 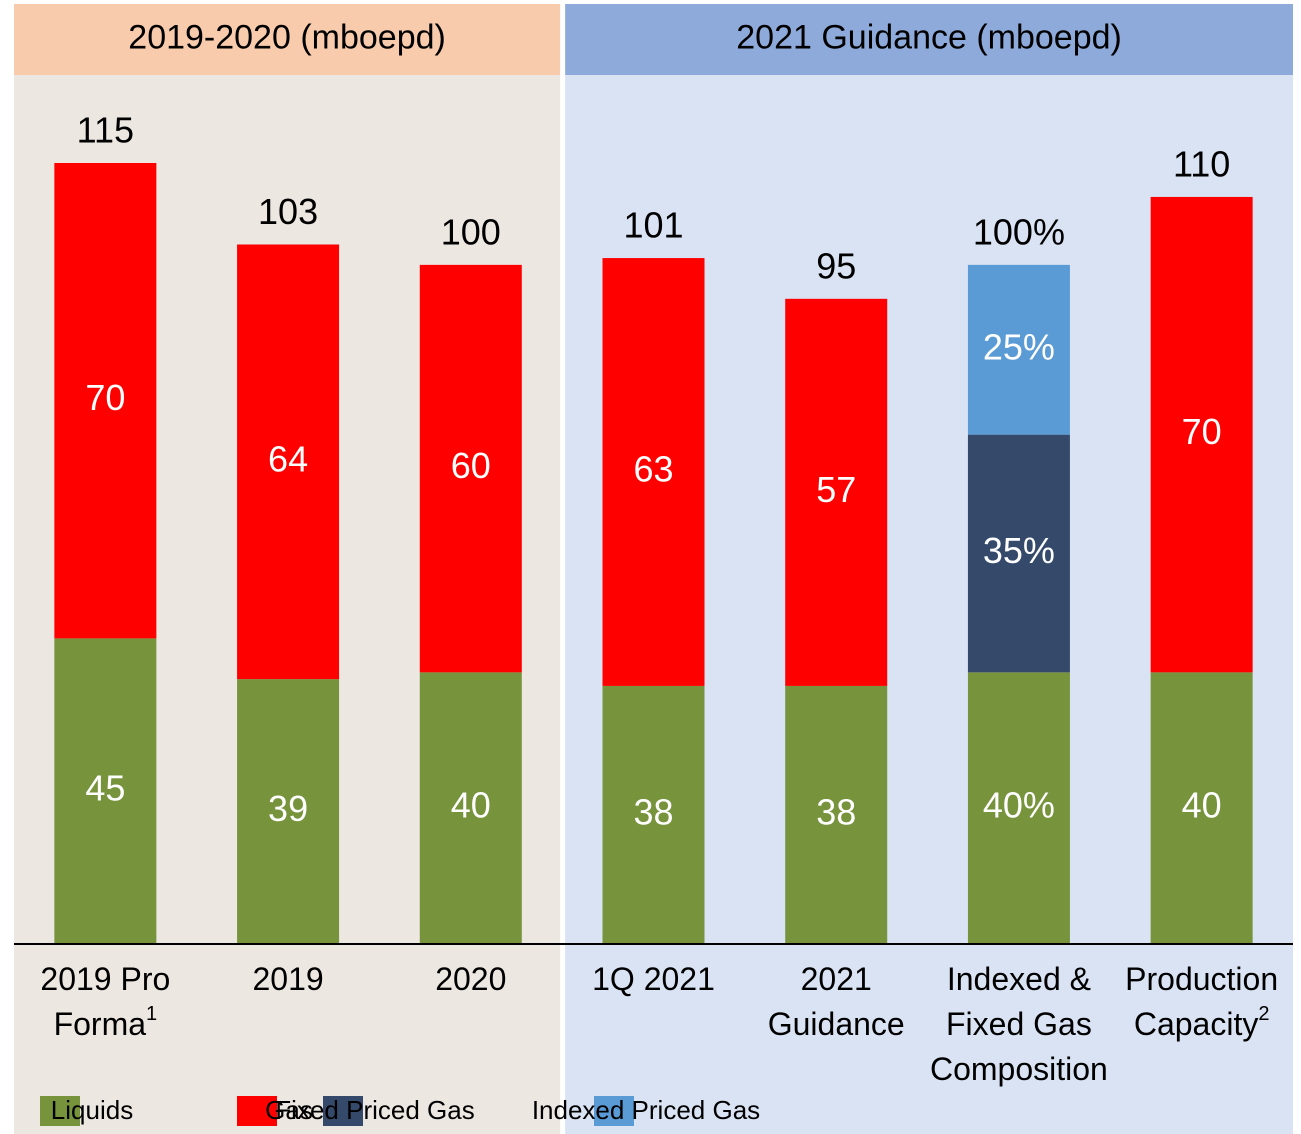 I want to click on x-tick-label: Production, so click(x=1201, y=979).